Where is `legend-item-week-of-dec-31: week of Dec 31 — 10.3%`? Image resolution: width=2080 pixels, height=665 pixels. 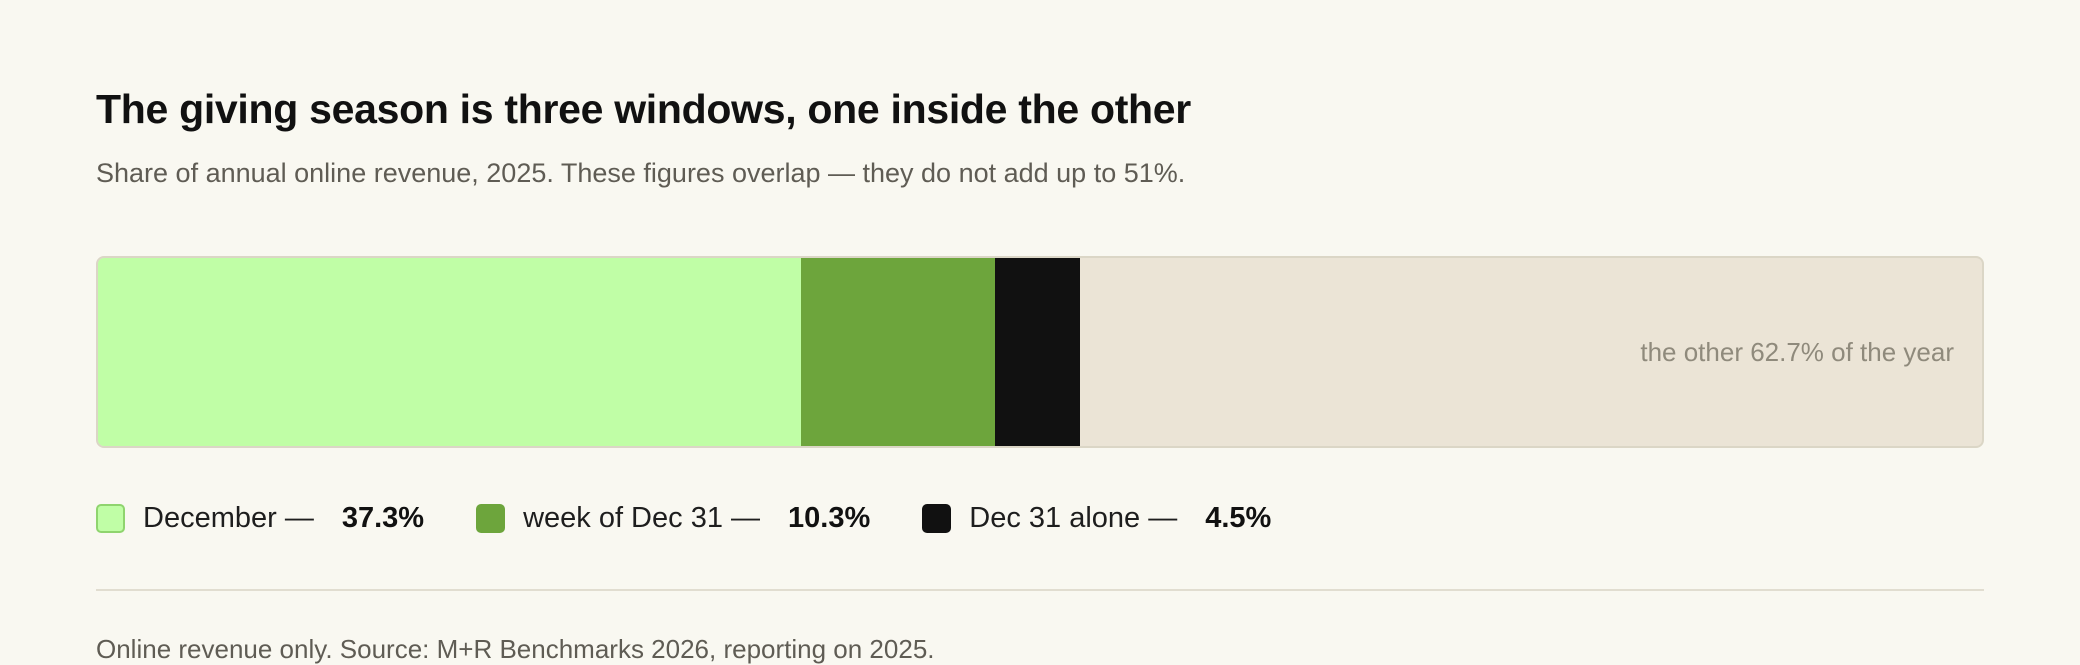
legend-item-week-of-dec-31: week of Dec 31 — 10.3% is located at coordinates (673, 518).